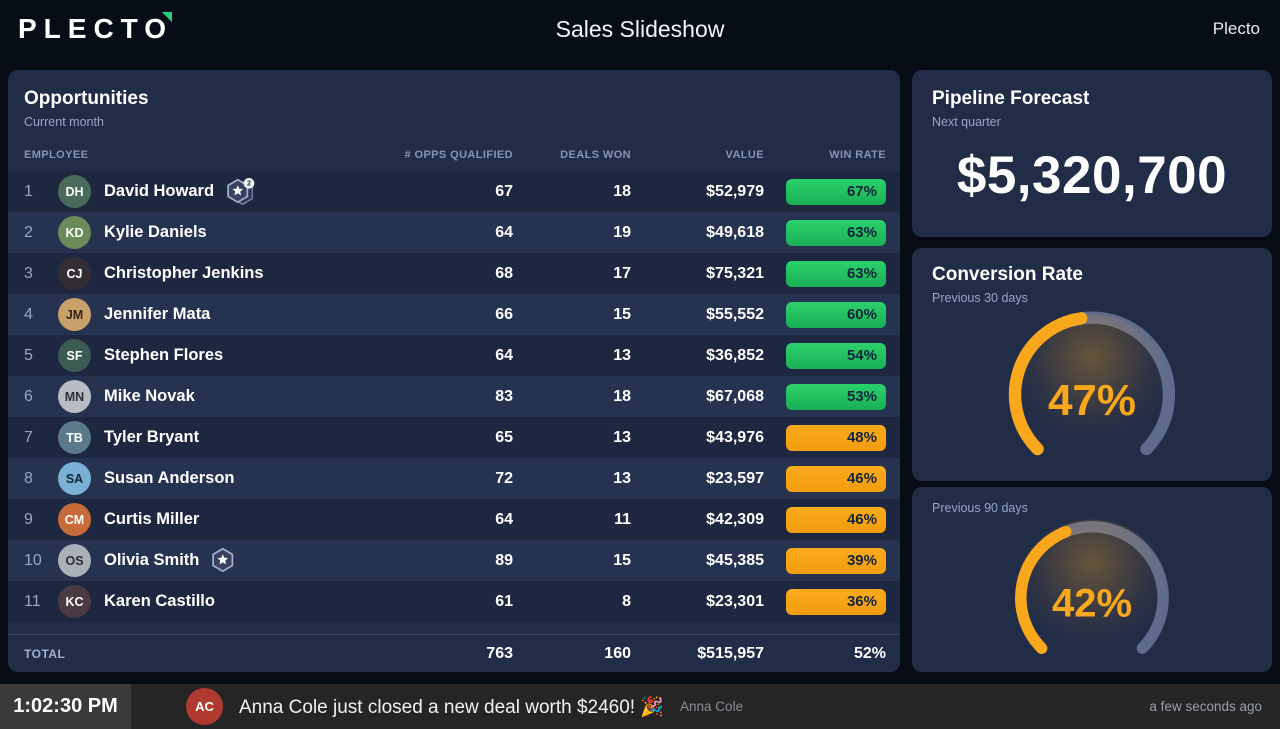 The image size is (1280, 729). Describe the element at coordinates (74, 560) in the screenshot. I see `avatar: OS` at that location.